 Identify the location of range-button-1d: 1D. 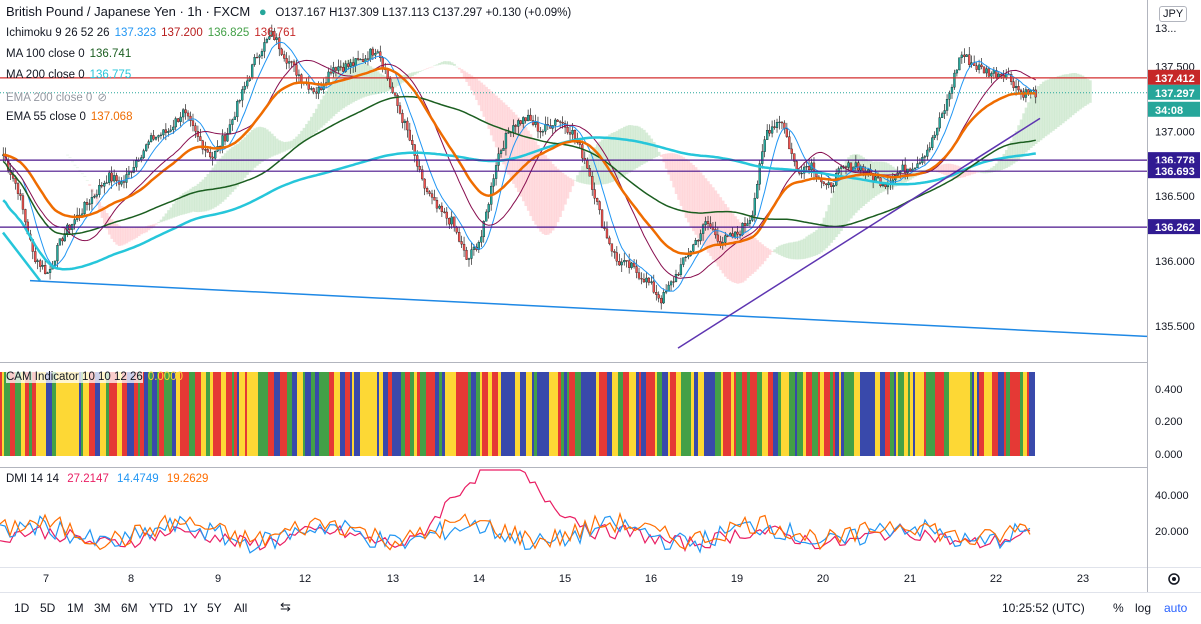
(22, 608).